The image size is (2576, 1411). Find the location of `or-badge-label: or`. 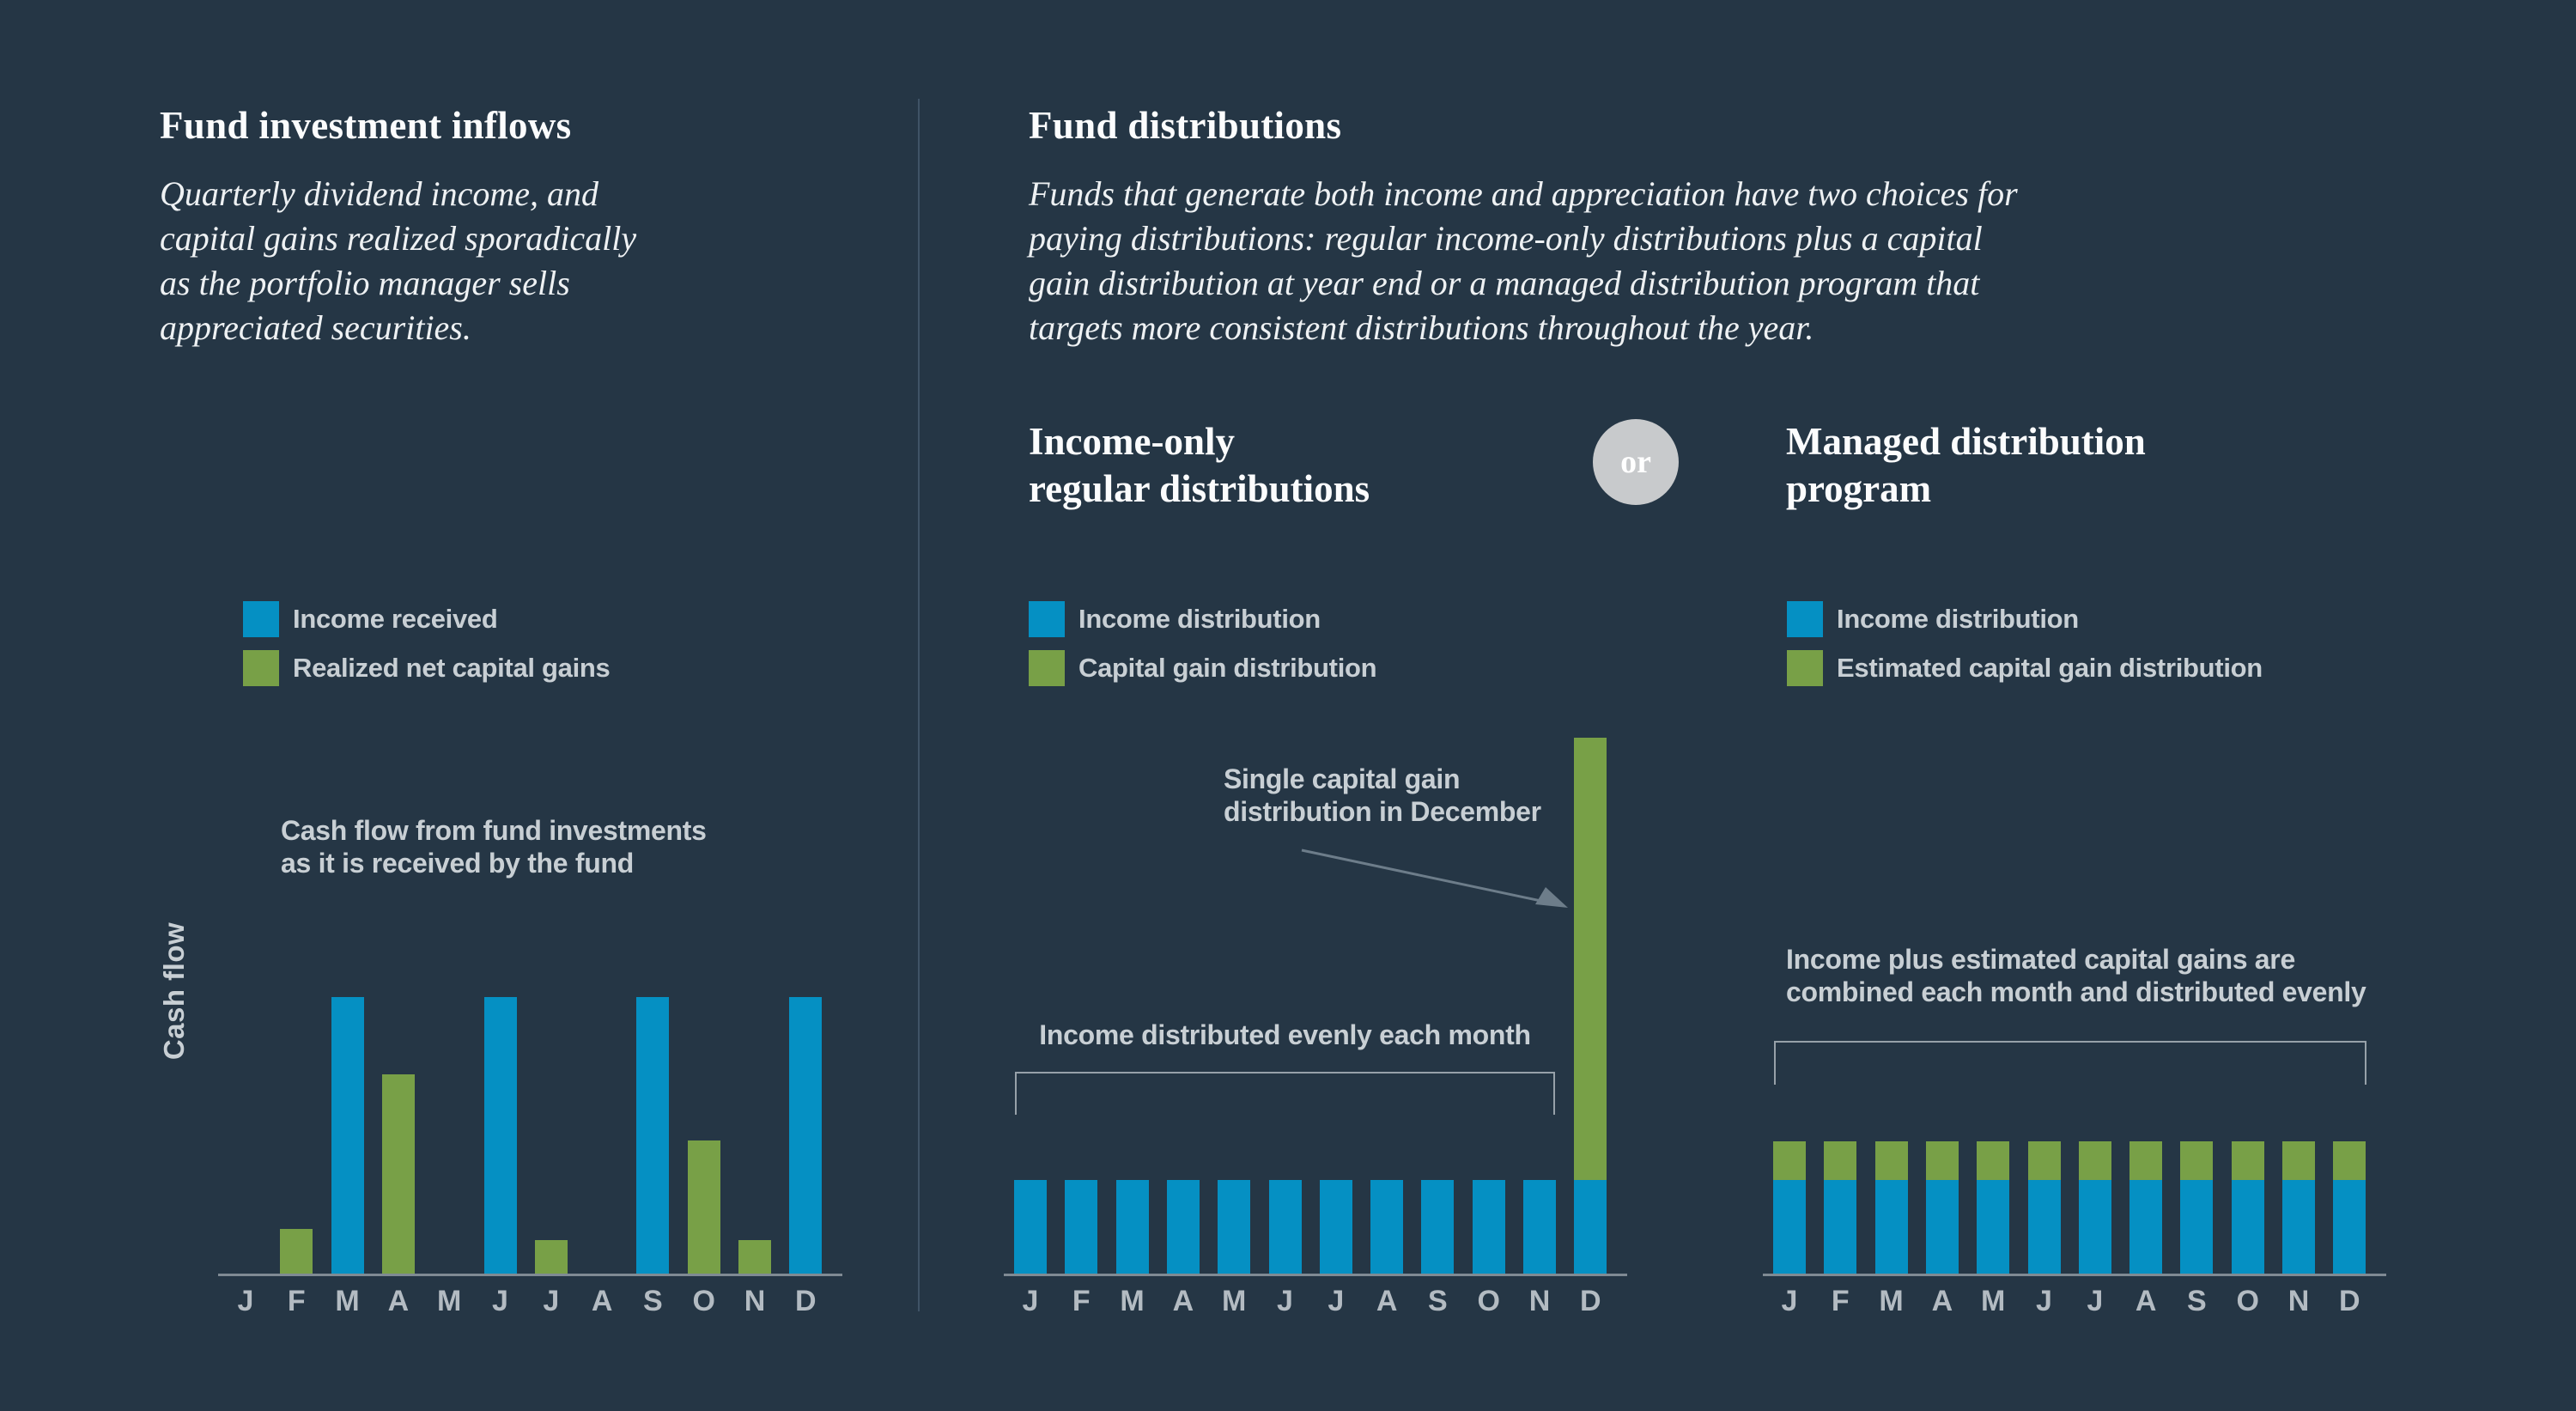

or-badge-label: or is located at coordinates (1635, 462).